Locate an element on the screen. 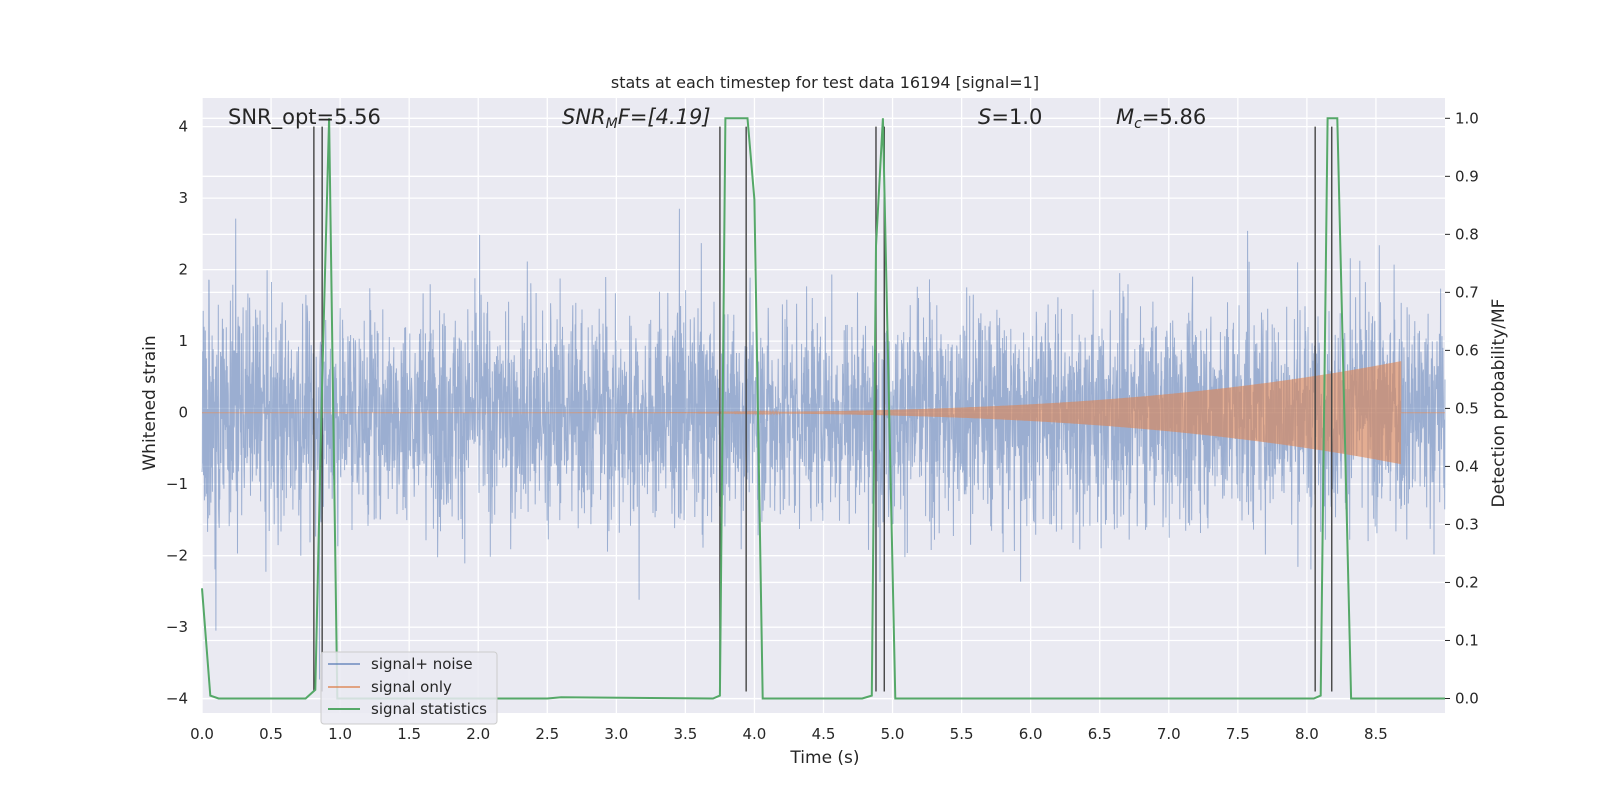  y2-tick-label: 0.1 is located at coordinates (1467, 640).